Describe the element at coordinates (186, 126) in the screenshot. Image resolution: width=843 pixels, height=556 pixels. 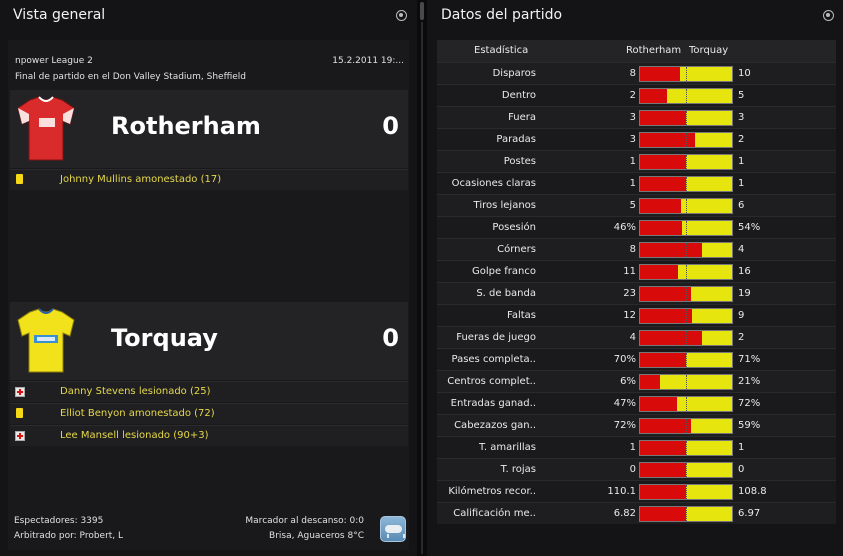
I see `home-team-name: Rotherham` at that location.